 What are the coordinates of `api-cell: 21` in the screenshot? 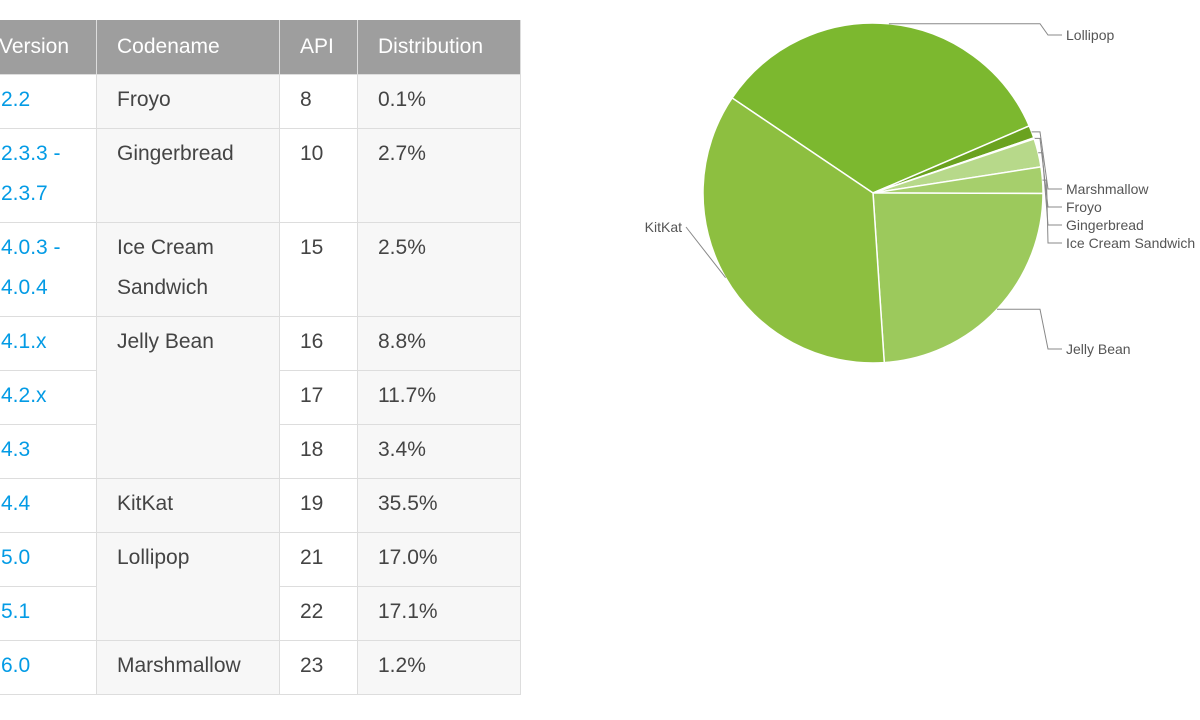 It's located at (318, 559).